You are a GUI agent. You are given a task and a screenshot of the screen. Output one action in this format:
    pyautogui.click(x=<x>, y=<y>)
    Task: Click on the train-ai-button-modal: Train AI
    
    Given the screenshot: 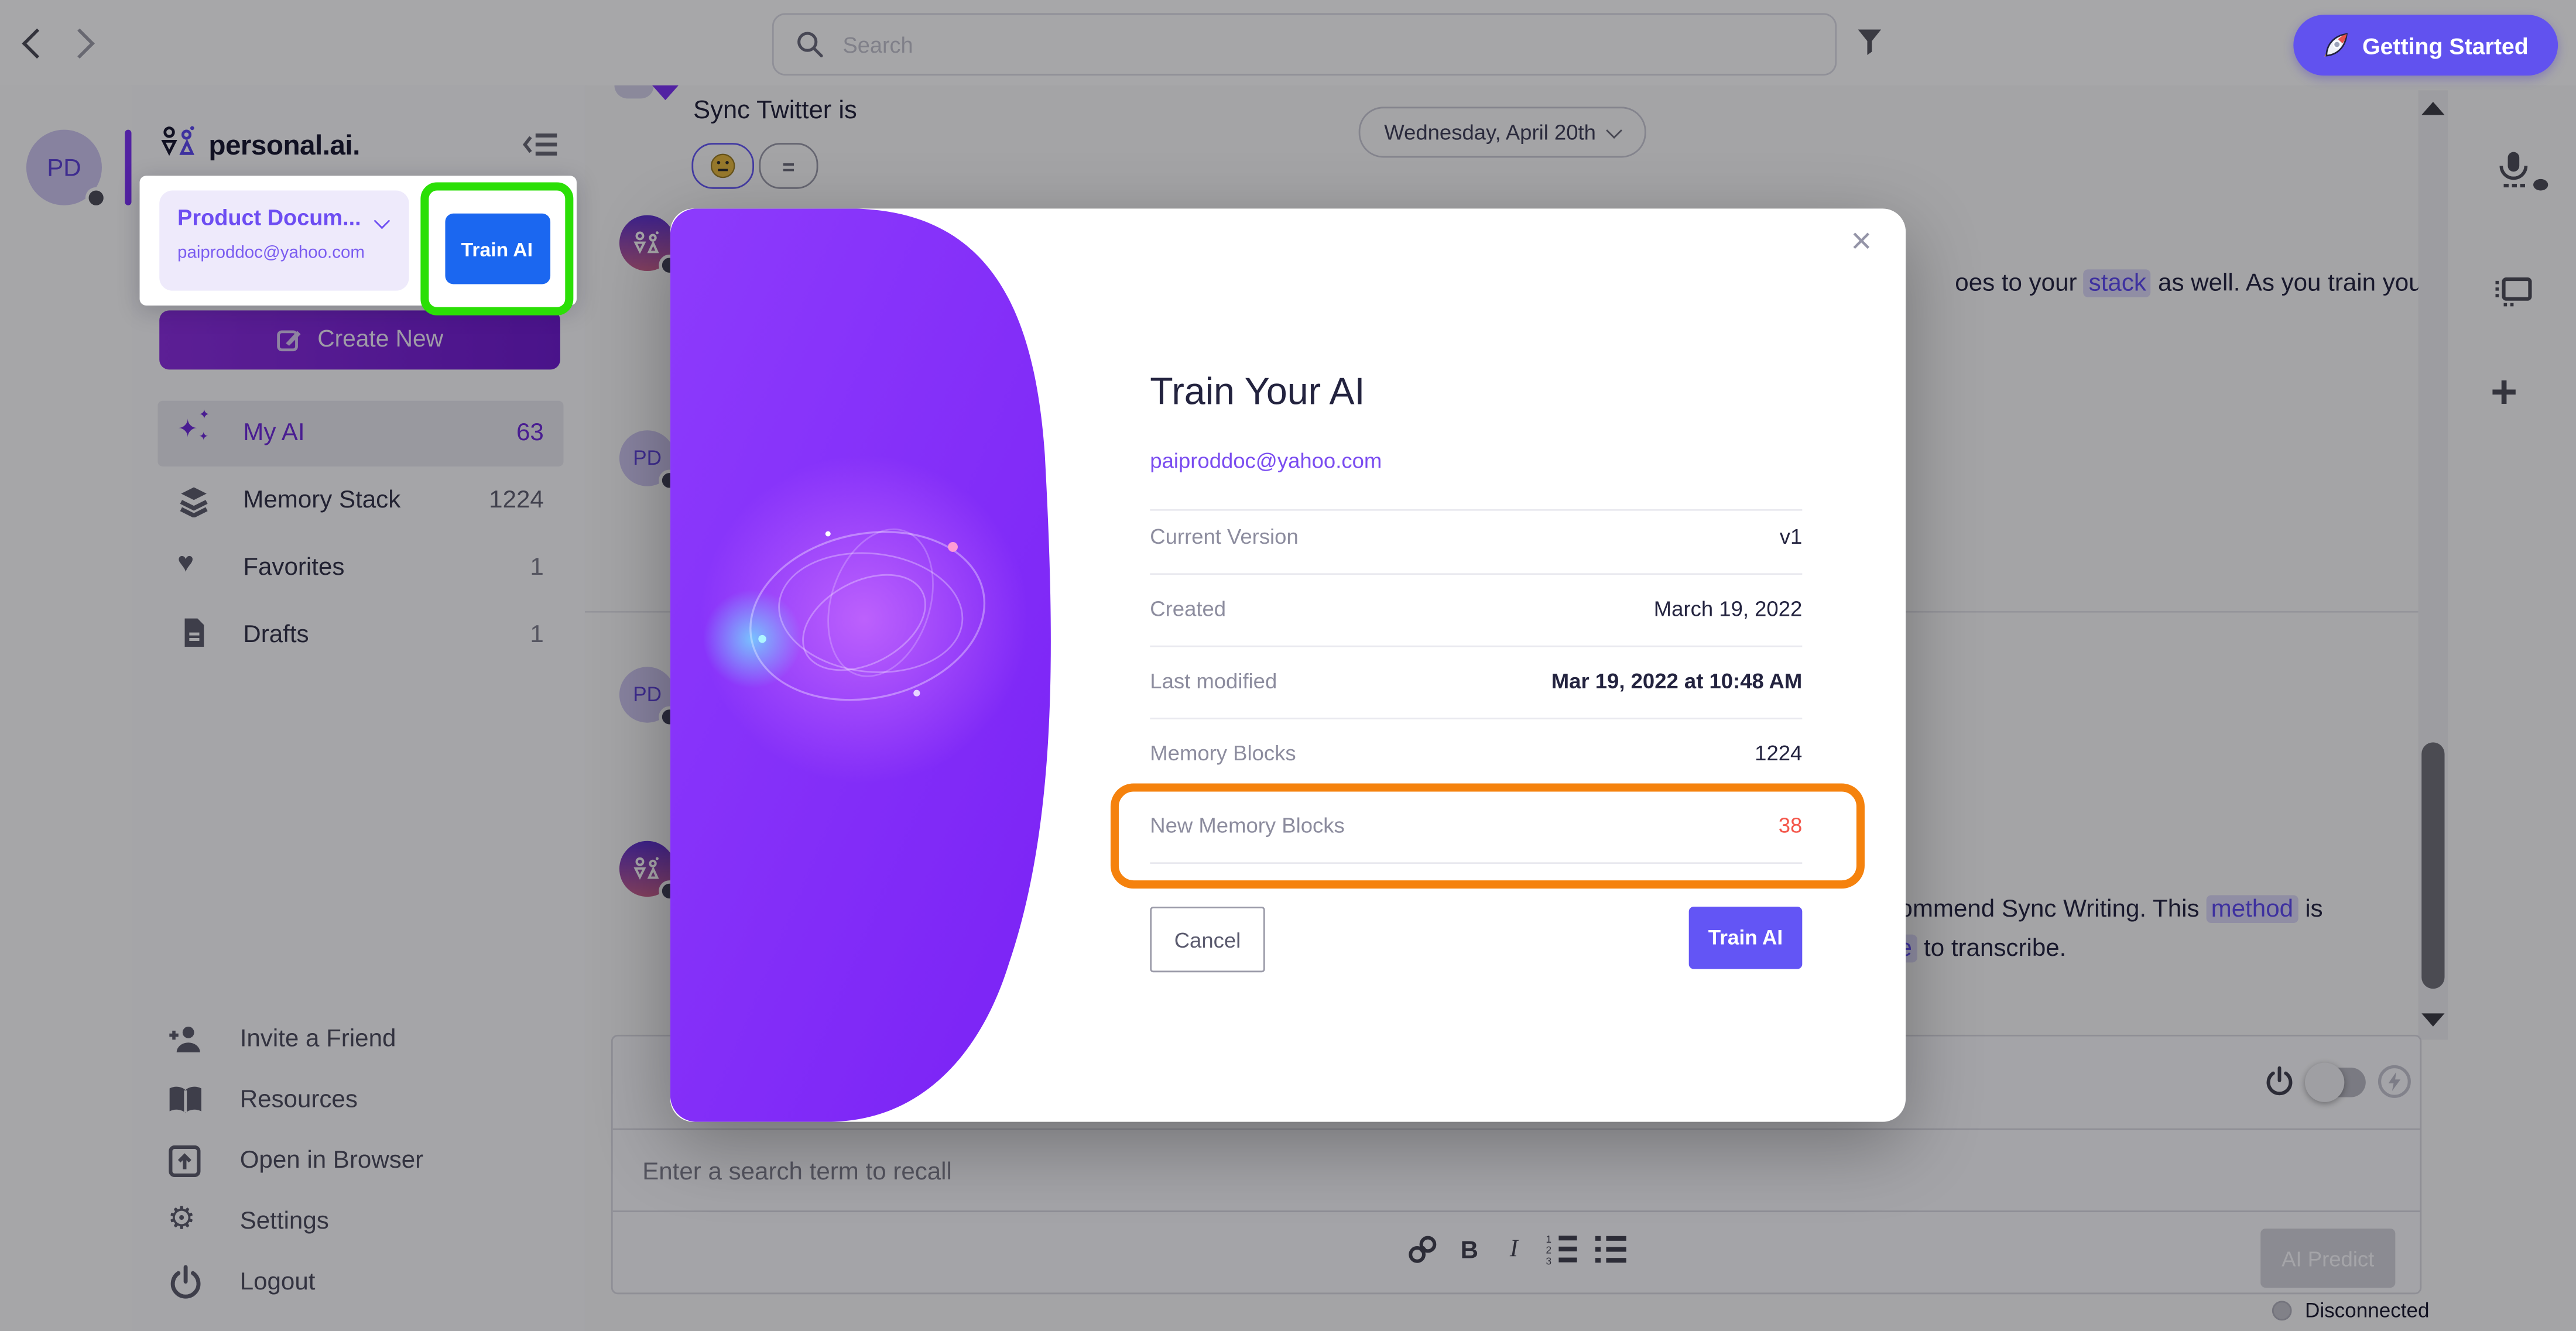 What is the action you would take?
    pyautogui.click(x=1745, y=937)
    